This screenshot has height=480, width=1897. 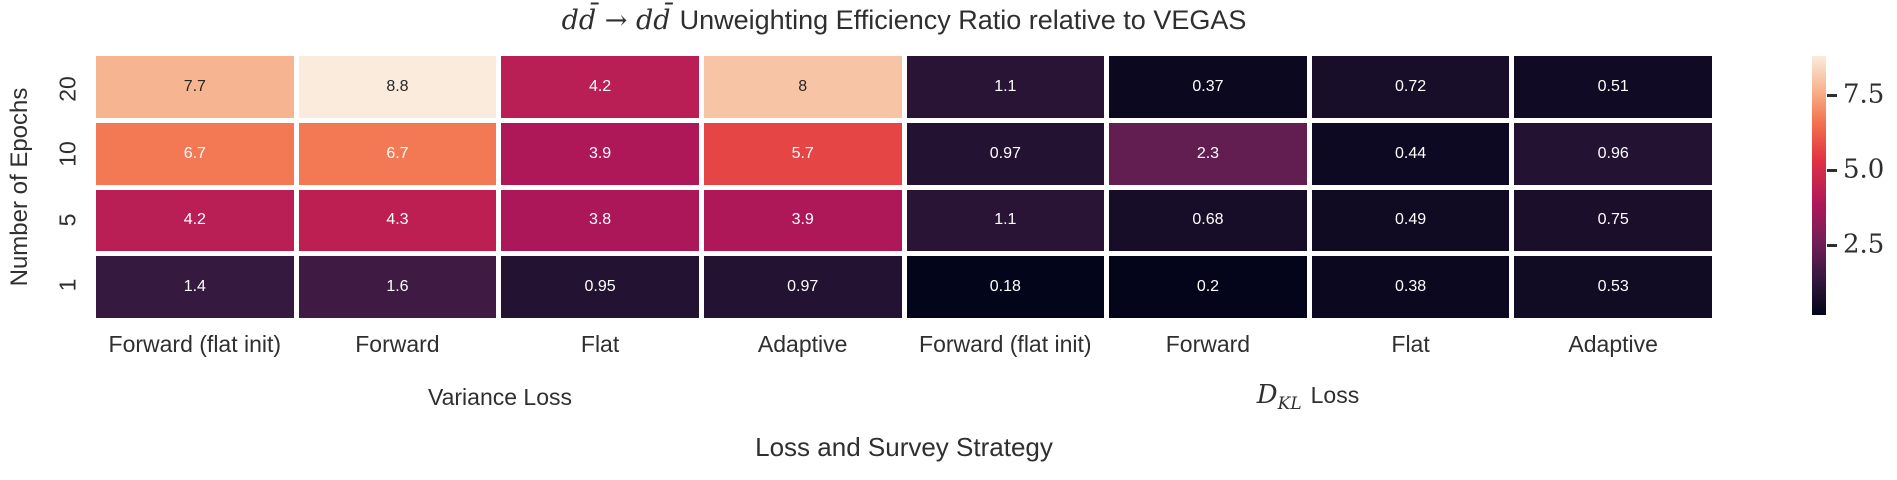 What do you see at coordinates (1208, 220) in the screenshot?
I see `heatmap-cell: 0.68` at bounding box center [1208, 220].